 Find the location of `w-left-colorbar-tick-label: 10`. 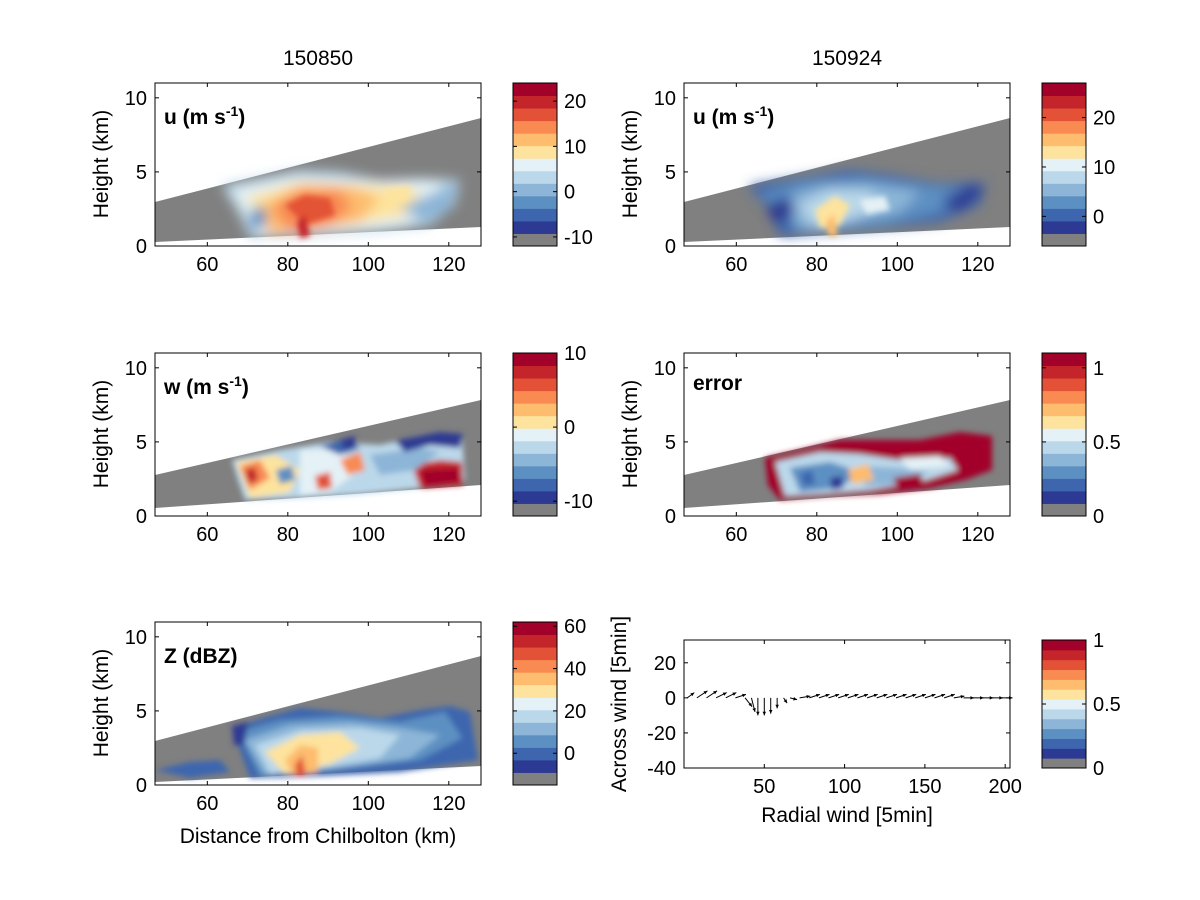

w-left-colorbar-tick-label: 10 is located at coordinates (575, 354).